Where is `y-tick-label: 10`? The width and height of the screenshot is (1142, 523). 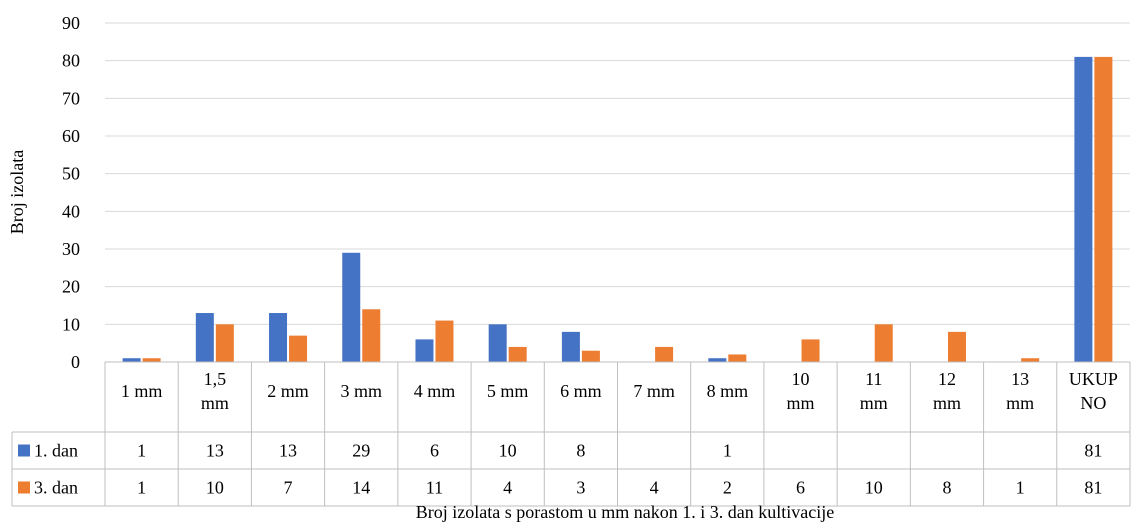
y-tick-label: 10 is located at coordinates (71, 324).